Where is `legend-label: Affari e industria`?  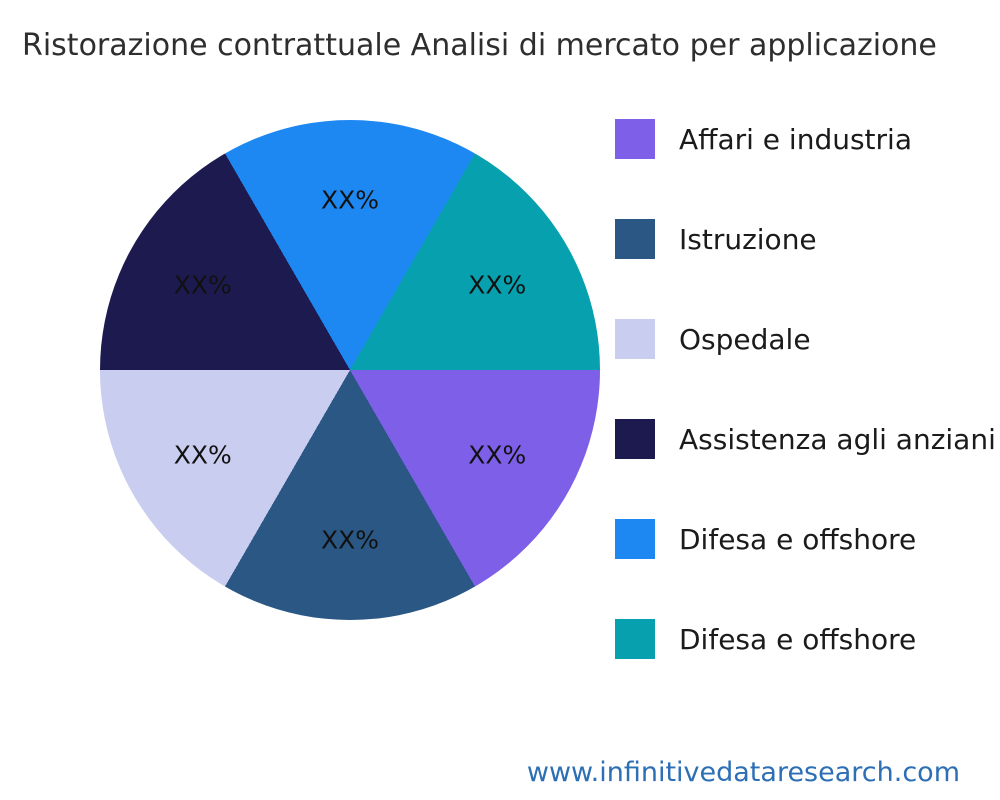 legend-label: Affari e industria is located at coordinates (795, 139).